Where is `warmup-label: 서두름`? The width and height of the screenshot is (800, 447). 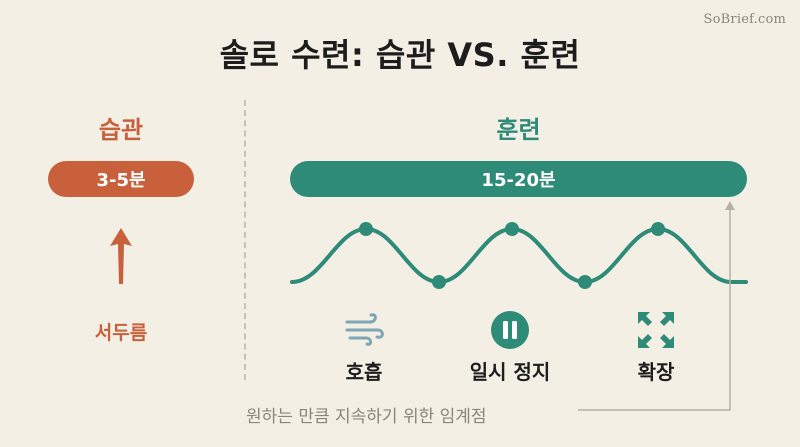
warmup-label: 서두름 is located at coordinates (121, 333).